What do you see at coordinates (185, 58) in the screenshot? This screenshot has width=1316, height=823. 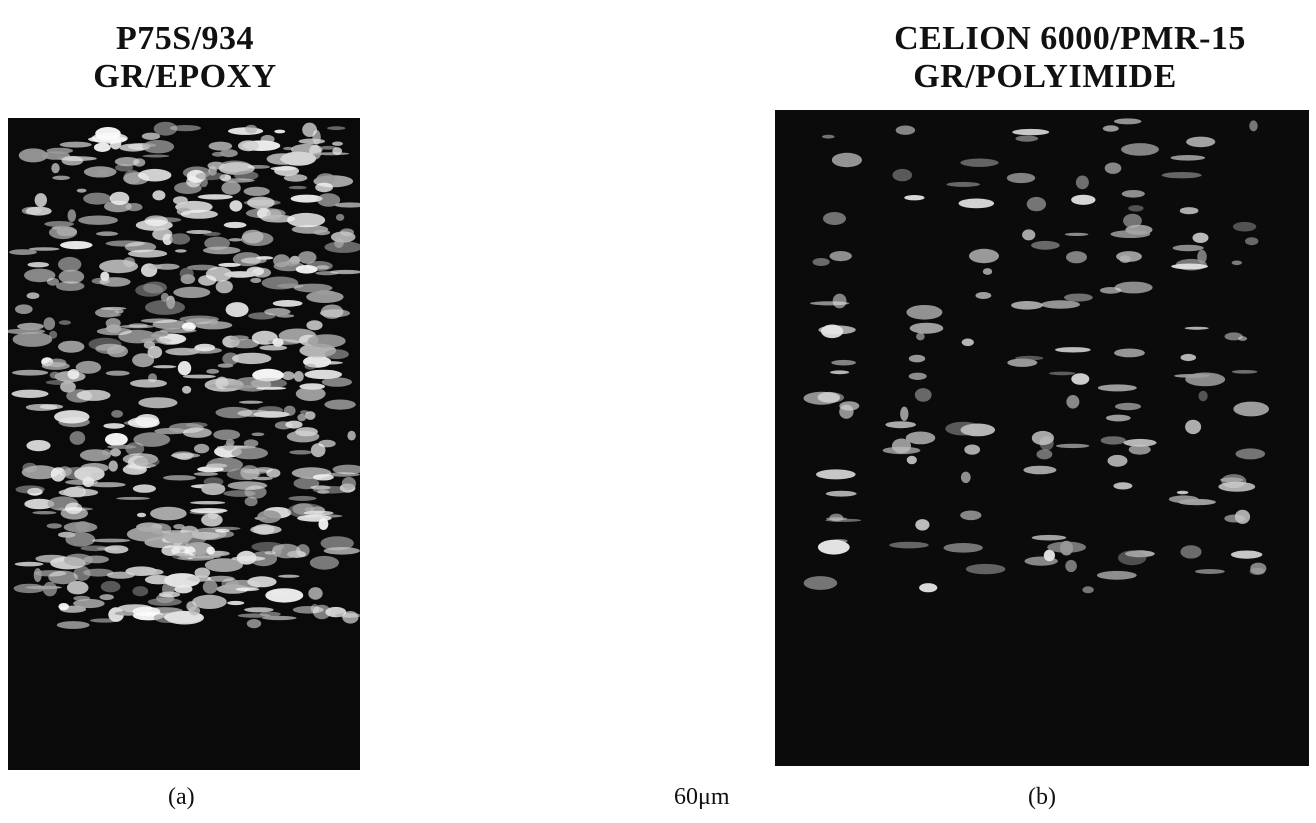 I see `panel-title: P75S/934 GR/EPOXY` at bounding box center [185, 58].